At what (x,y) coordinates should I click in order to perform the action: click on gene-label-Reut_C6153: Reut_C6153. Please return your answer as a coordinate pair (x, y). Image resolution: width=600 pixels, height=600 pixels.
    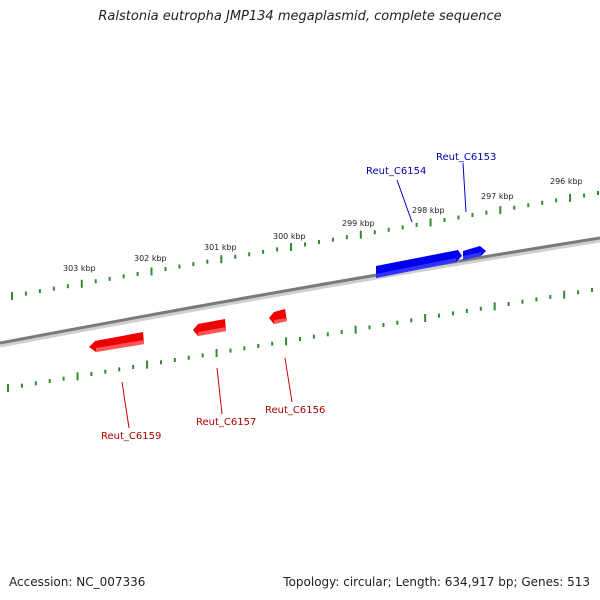
    Looking at the image, I should click on (466, 157).